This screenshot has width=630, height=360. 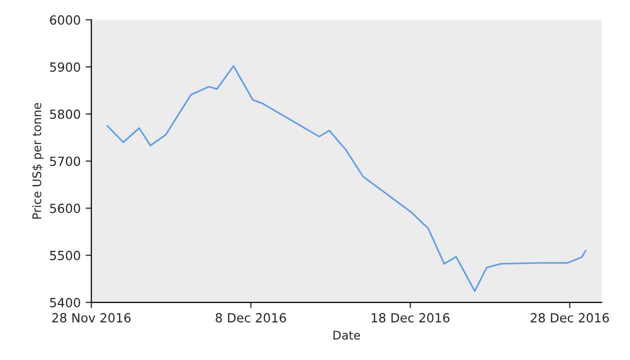 What do you see at coordinates (411, 317) in the screenshot?
I see `x-tick-label: 18 Dec 2016` at bounding box center [411, 317].